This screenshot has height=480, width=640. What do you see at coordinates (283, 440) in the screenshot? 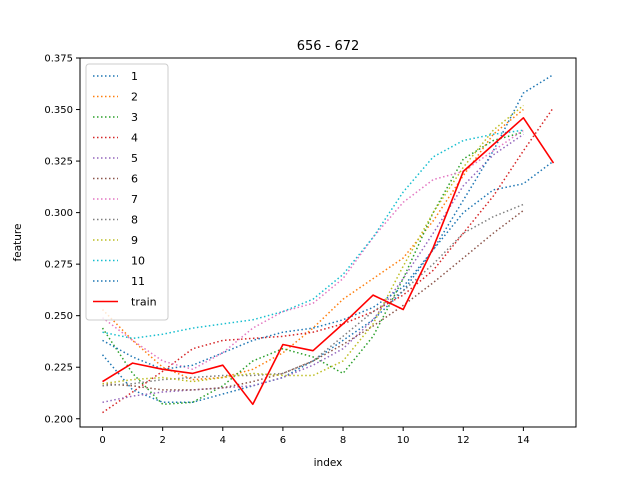
I see `x-tick-label: 6` at bounding box center [283, 440].